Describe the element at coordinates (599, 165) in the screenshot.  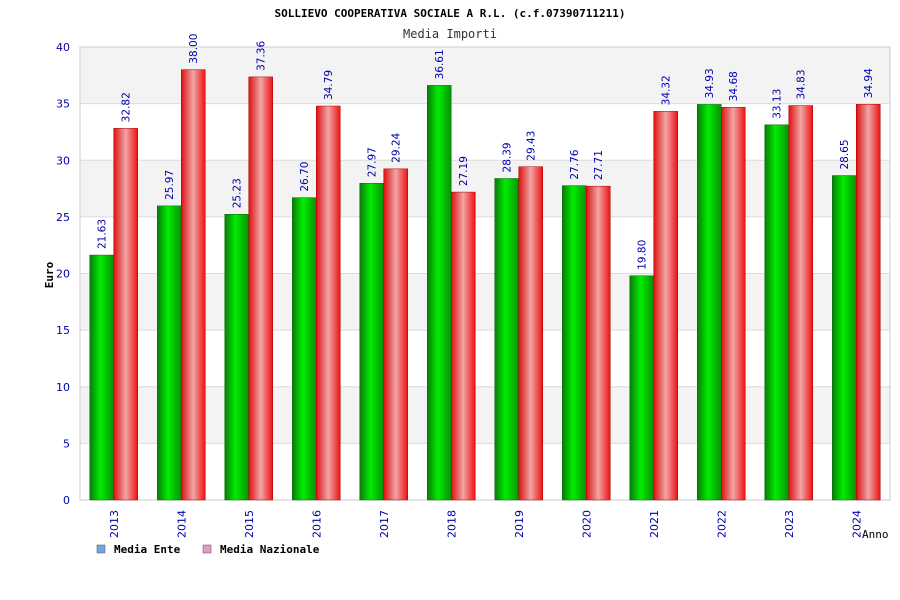
I see `data-label-media-nazionale: 27.71` at that location.